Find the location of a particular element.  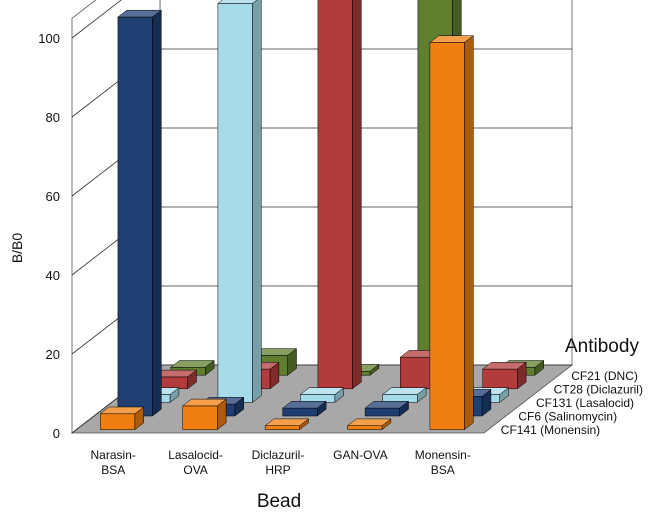

category-label: Lasalocid-OVA is located at coordinates (195, 462).